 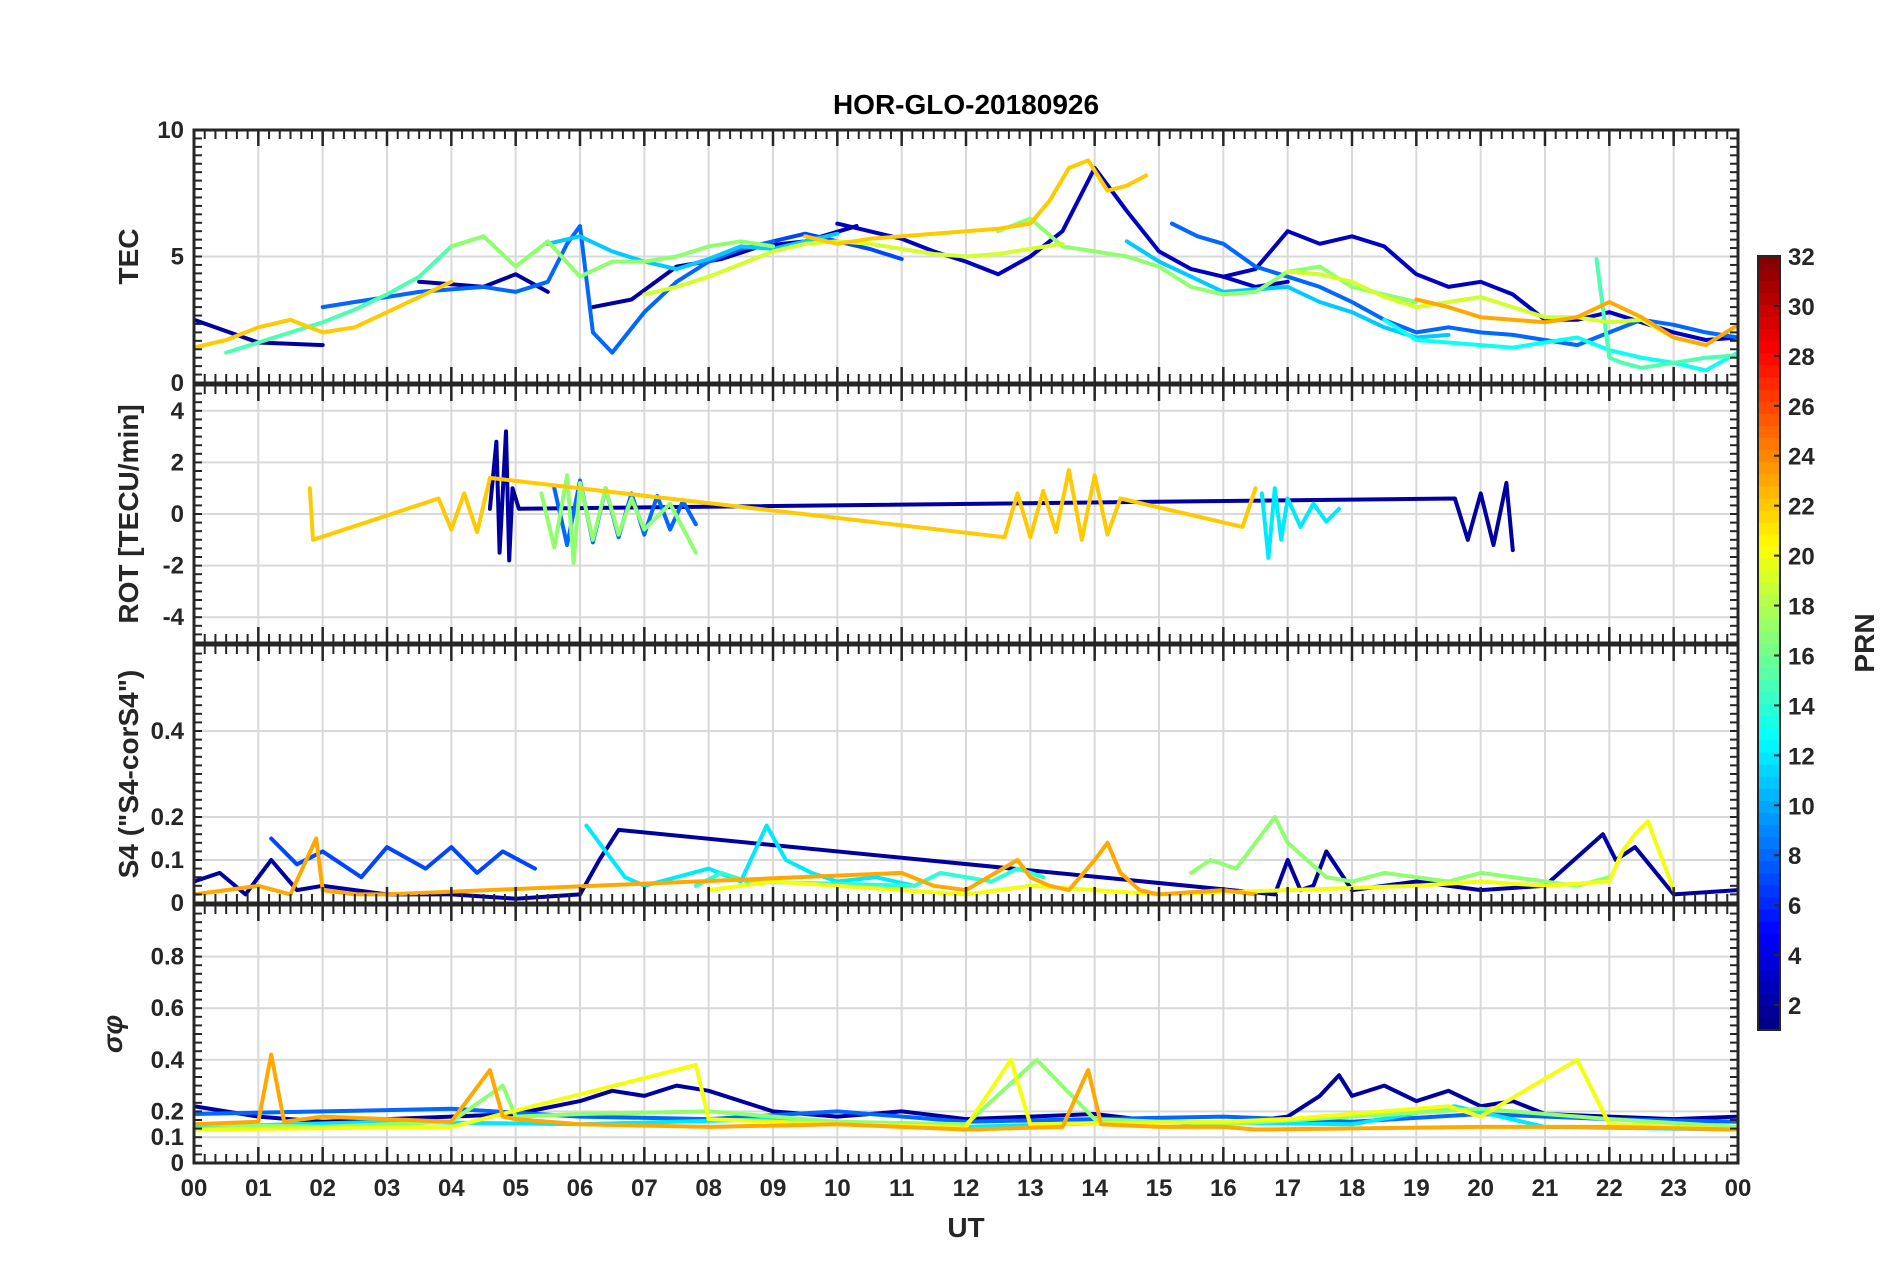 I want to click on colorbar-frame, so click(x=1769, y=643).